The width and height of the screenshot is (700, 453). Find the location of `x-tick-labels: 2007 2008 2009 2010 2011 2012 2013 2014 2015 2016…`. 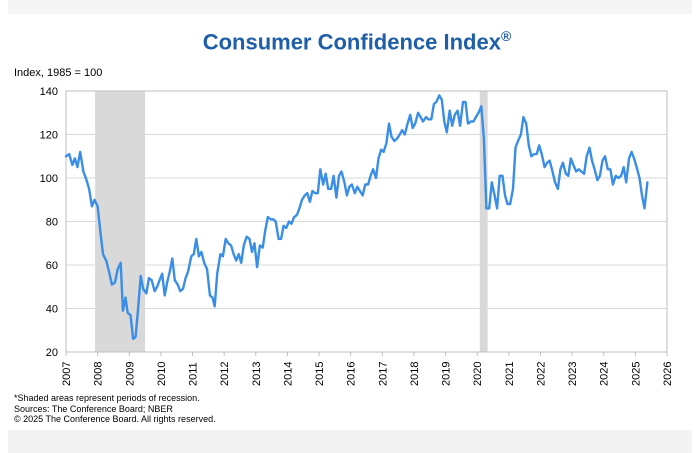

x-tick-labels: 2007 2008 2009 2010 2011 2012 2013 2014 2015 2016… is located at coordinates (367, 369).